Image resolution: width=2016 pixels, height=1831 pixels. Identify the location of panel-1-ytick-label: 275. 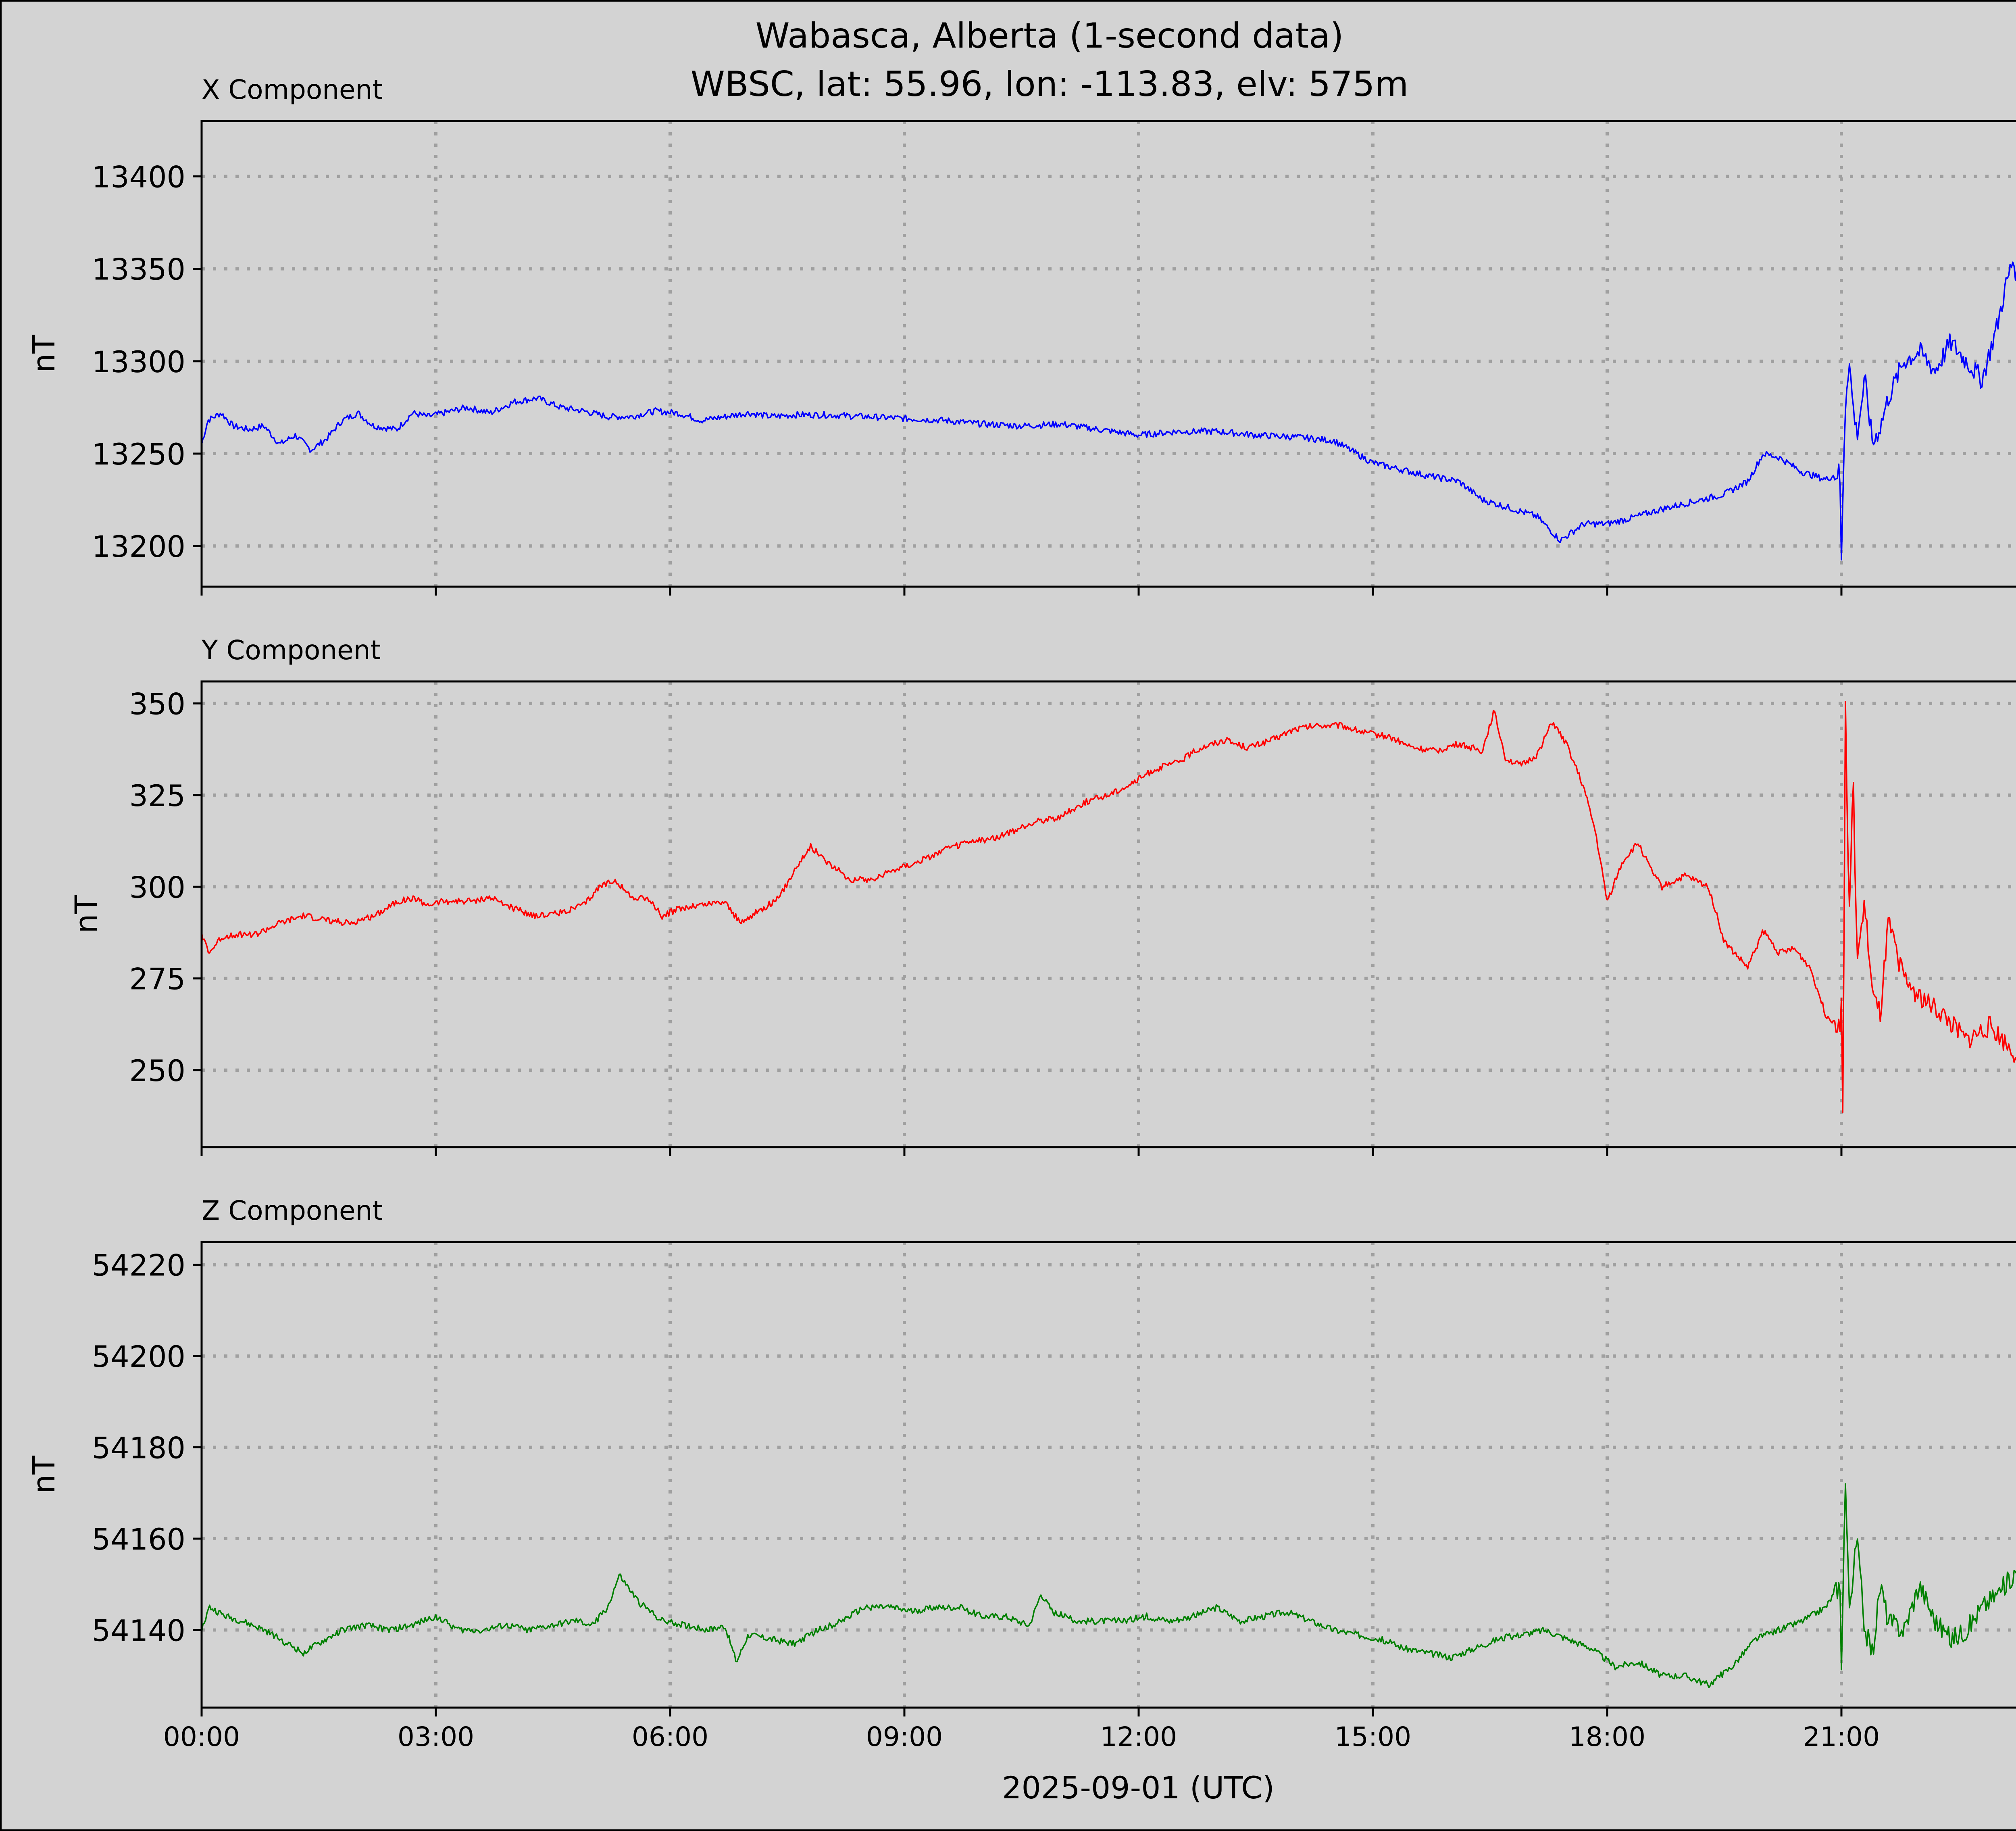
(157, 979).